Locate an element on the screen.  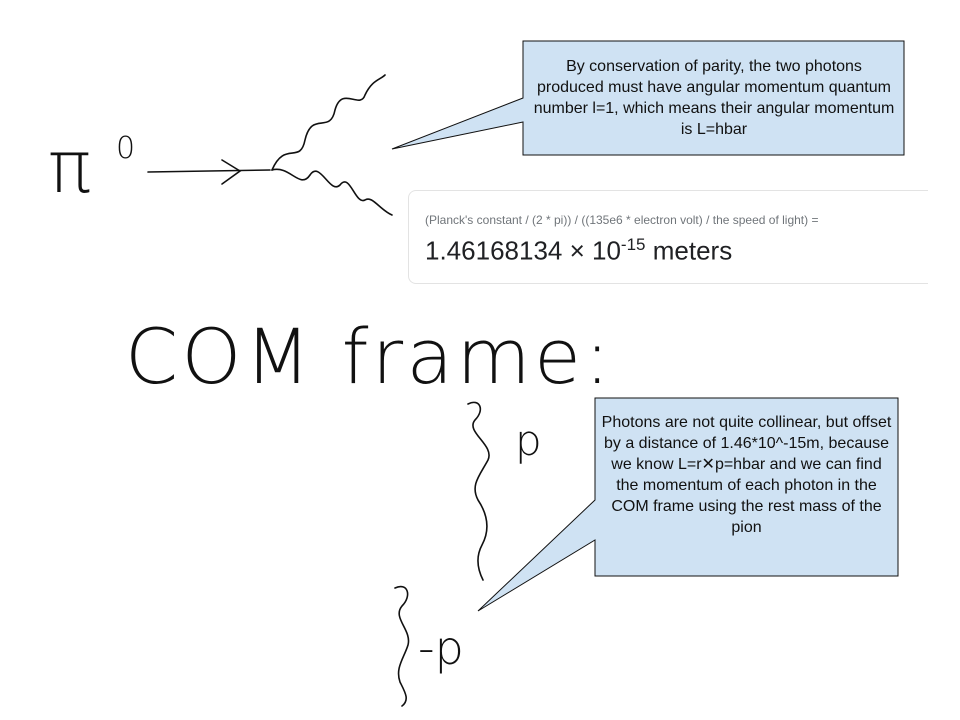
pi-superscript: 0 is located at coordinates (125, 148).